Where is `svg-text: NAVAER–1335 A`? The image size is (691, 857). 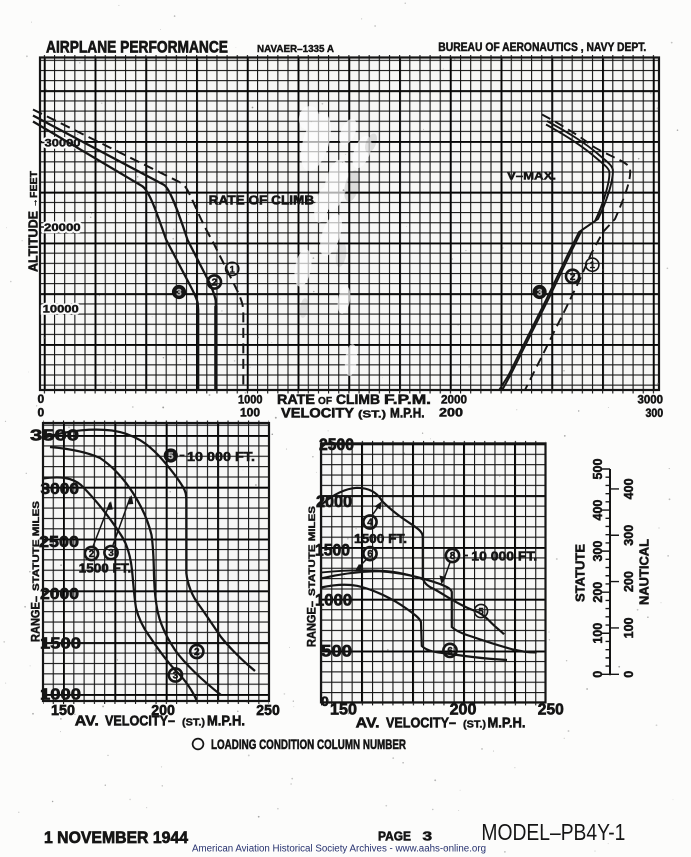
svg-text: NAVAER–1335 A is located at coordinates (295, 49).